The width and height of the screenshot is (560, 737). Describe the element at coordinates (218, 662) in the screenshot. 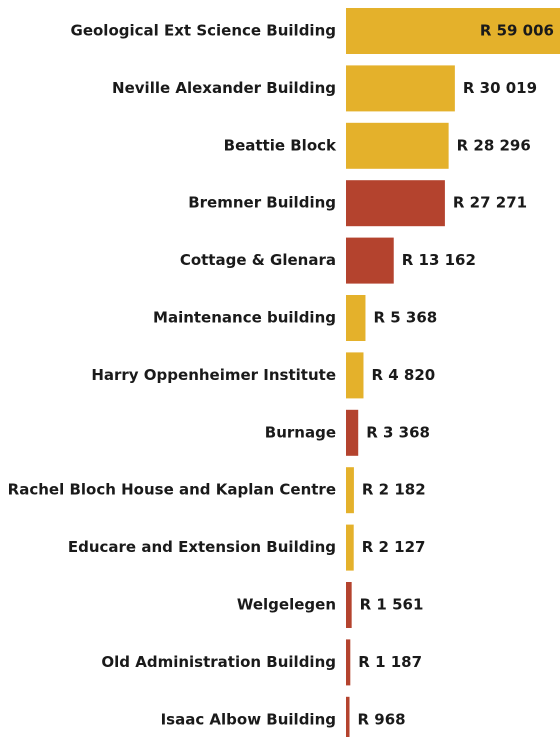

I see `category-label: Old Administration Building` at that location.